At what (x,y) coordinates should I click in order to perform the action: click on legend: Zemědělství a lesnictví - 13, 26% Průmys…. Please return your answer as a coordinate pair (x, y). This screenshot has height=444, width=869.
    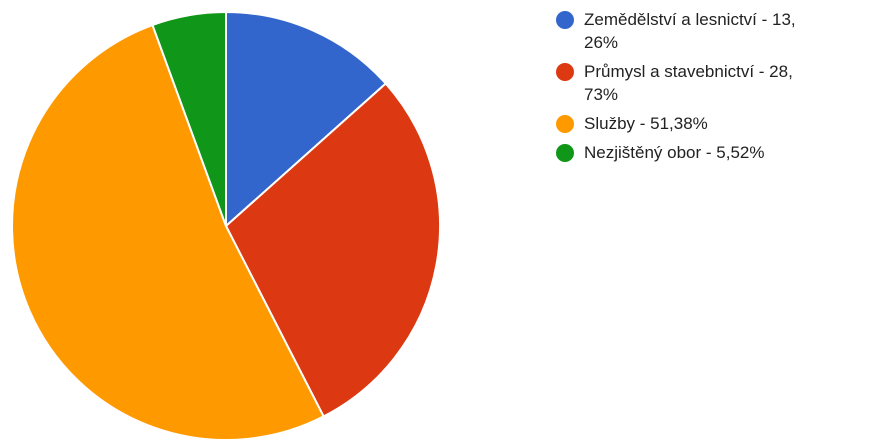
    Looking at the image, I should click on (711, 89).